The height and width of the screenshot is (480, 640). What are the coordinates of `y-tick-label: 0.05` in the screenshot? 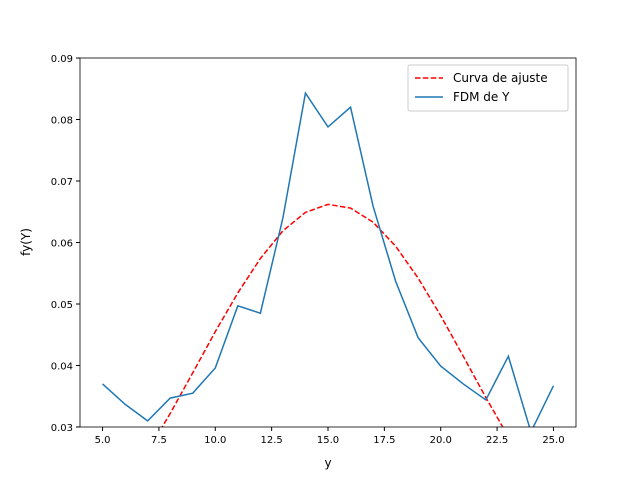 It's located at (62, 305).